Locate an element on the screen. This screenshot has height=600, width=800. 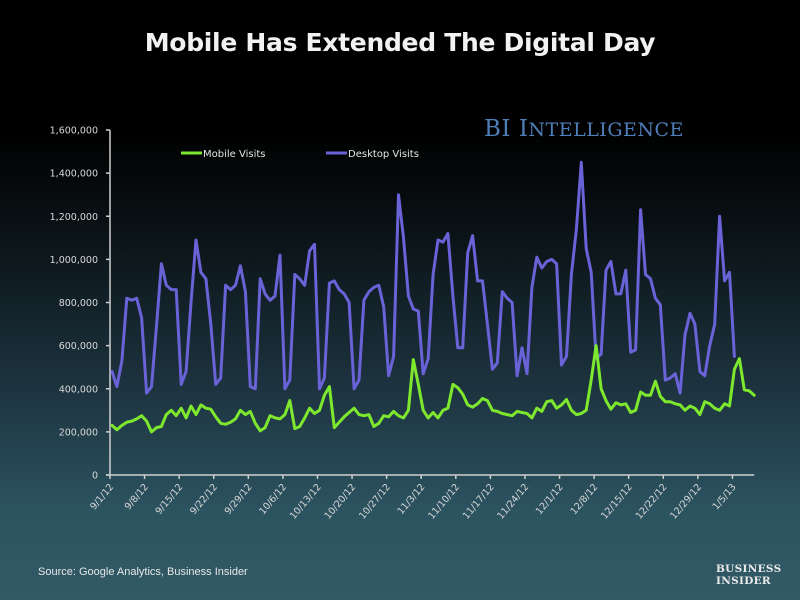
y-tick-label: 0 is located at coordinates (95, 476).